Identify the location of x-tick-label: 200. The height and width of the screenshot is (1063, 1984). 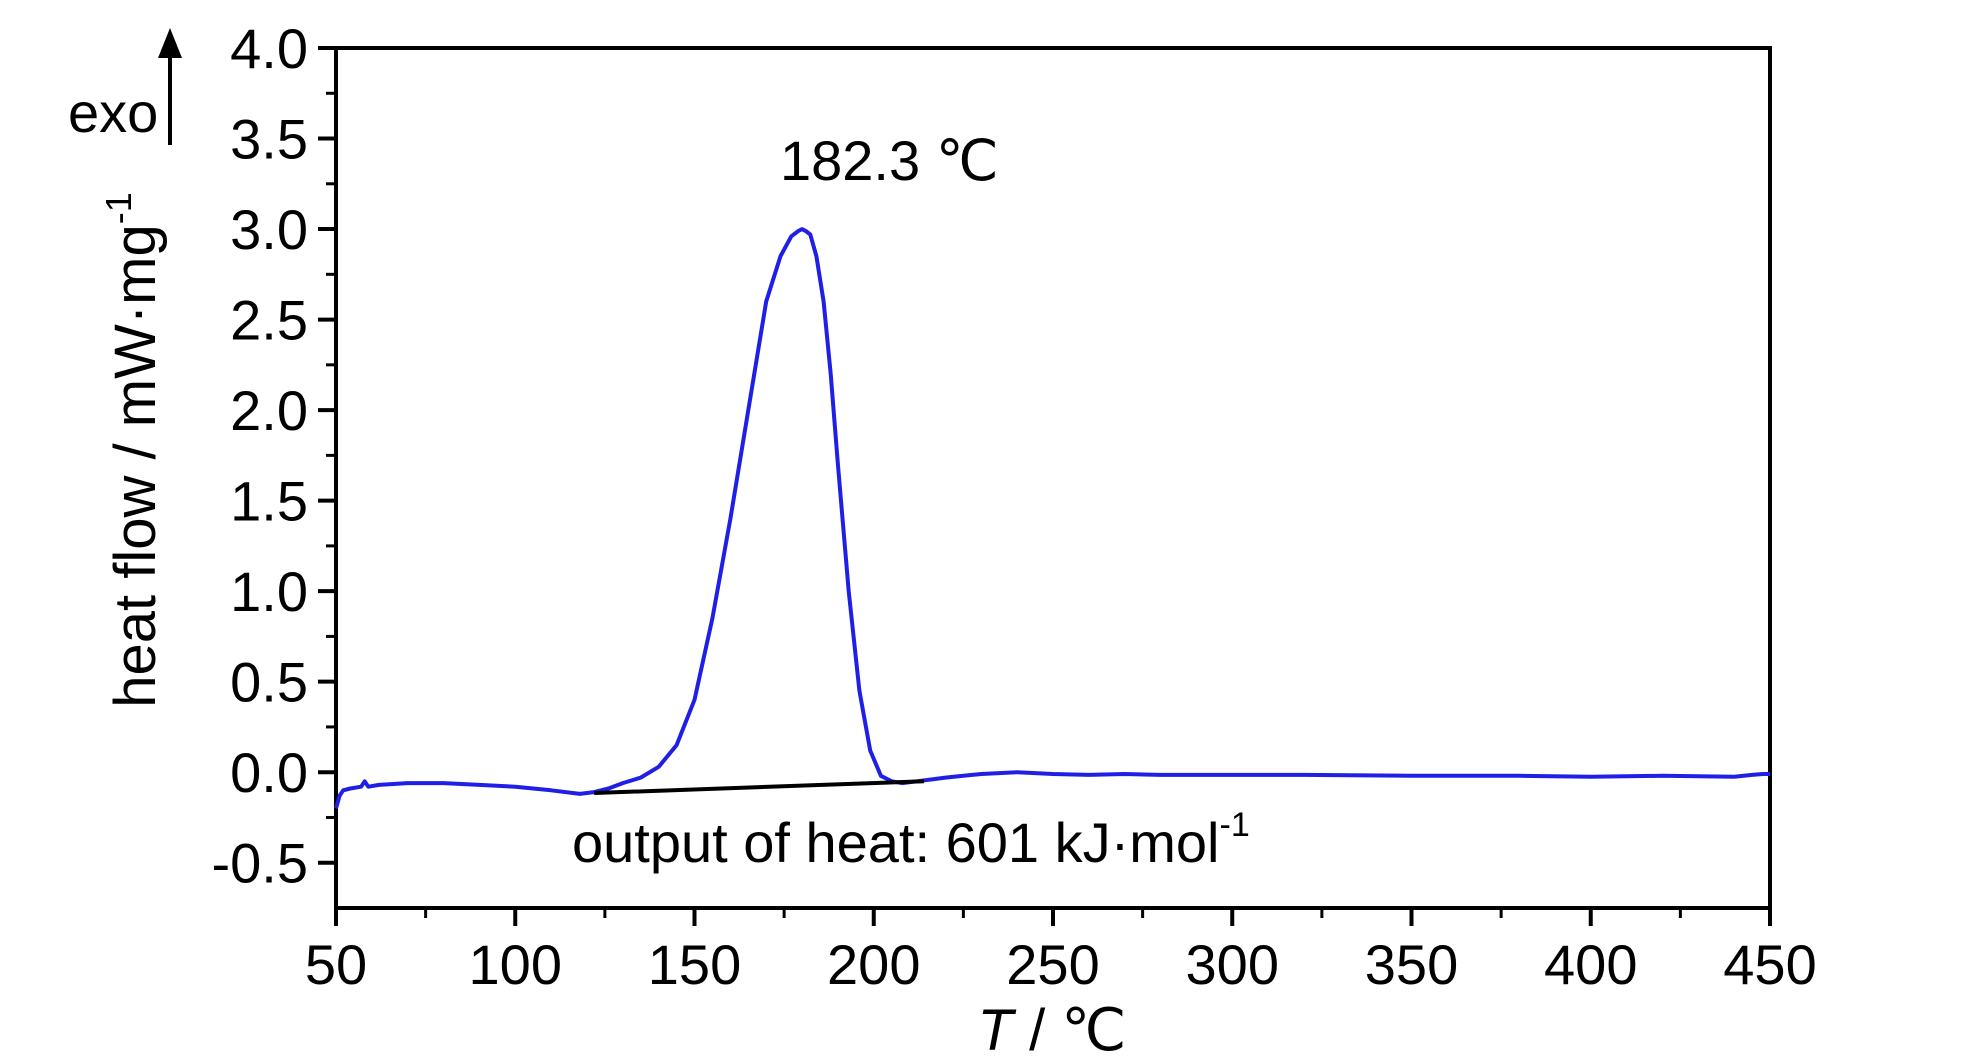
(873, 964).